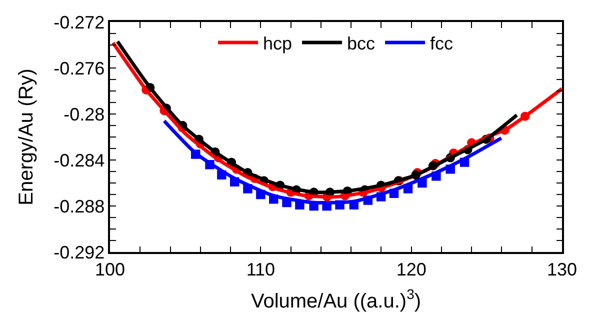 This screenshot has width=590, height=327. What do you see at coordinates (442, 44) in the screenshot?
I see `legend-label: fcc` at bounding box center [442, 44].